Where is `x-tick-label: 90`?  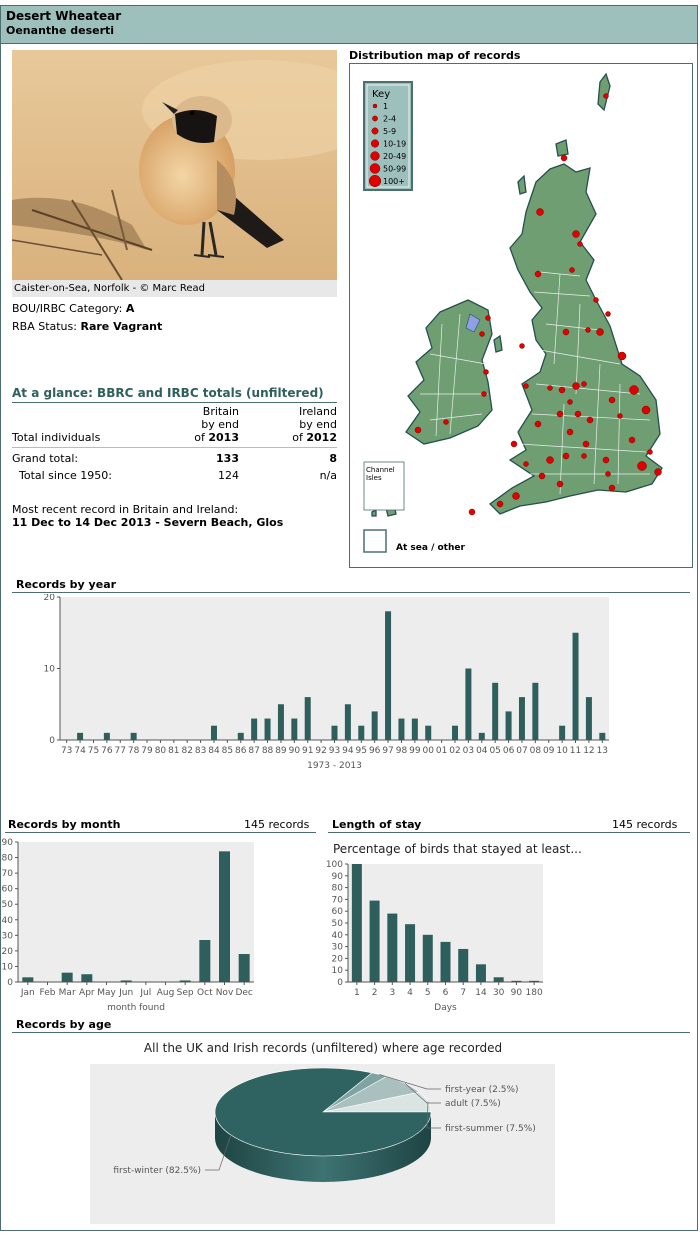 x-tick-label: 90 is located at coordinates (295, 751).